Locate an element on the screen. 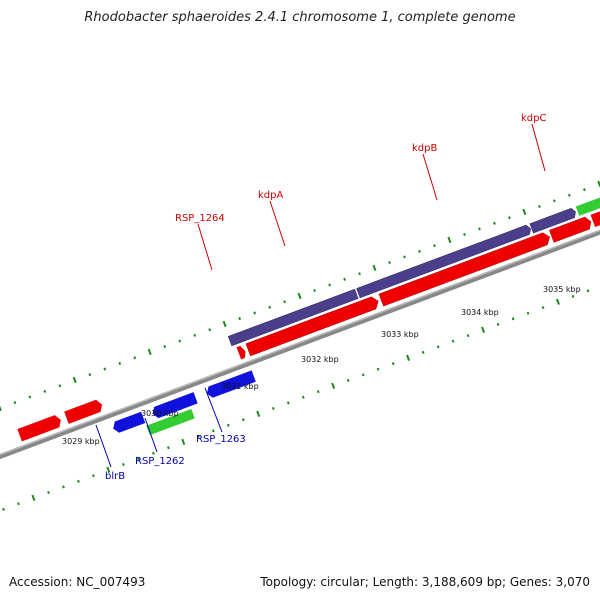  label-rsp-1264: RSP_1264 is located at coordinates (200, 218).